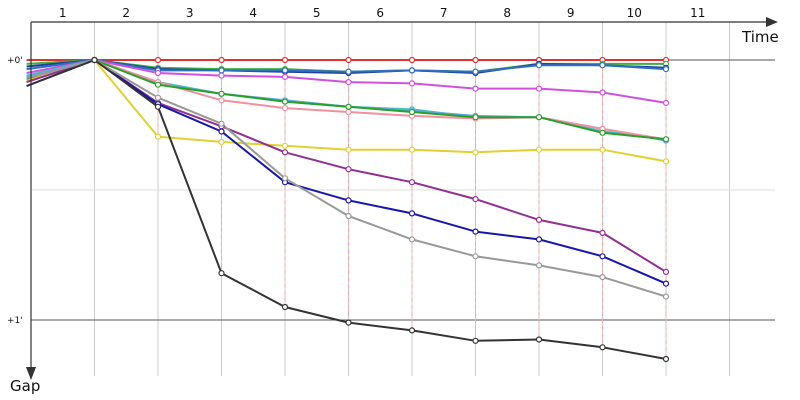 The image size is (800, 400). I want to click on y-tick-label: +0', so click(15, 61).